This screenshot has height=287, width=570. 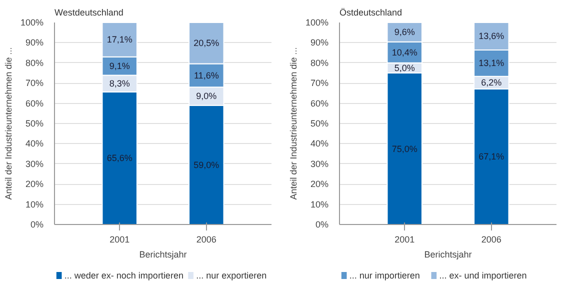 What do you see at coordinates (405, 52) in the screenshot?
I see `data-label: 10,4%` at bounding box center [405, 52].